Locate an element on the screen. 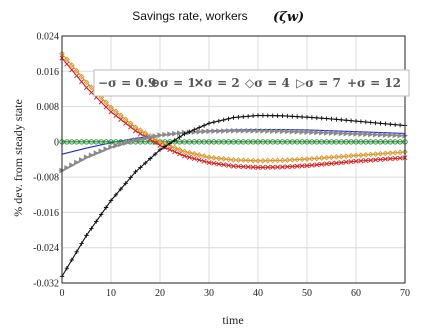 This screenshot has height=333, width=422. legend-entry-1: ⊖σ = 1 is located at coordinates (173, 83).